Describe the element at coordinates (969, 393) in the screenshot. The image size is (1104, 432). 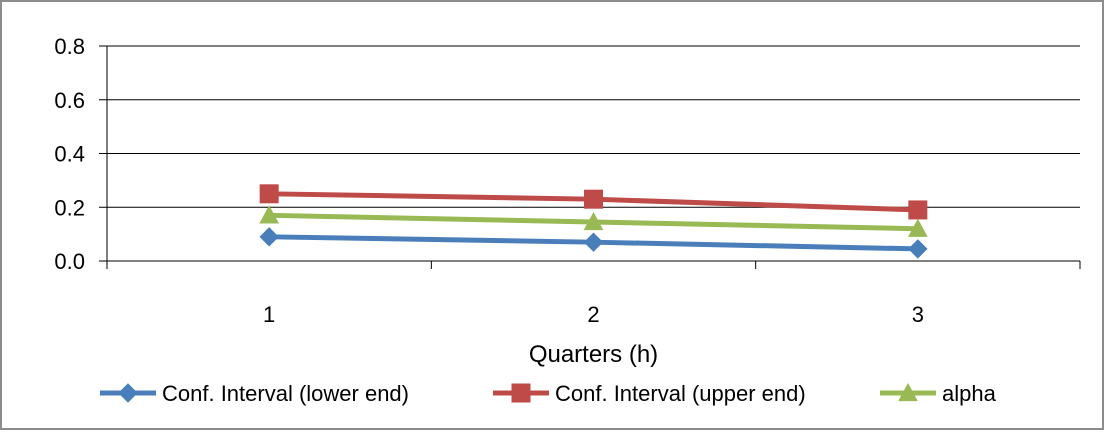
I see `legend-label: alpha` at that location.